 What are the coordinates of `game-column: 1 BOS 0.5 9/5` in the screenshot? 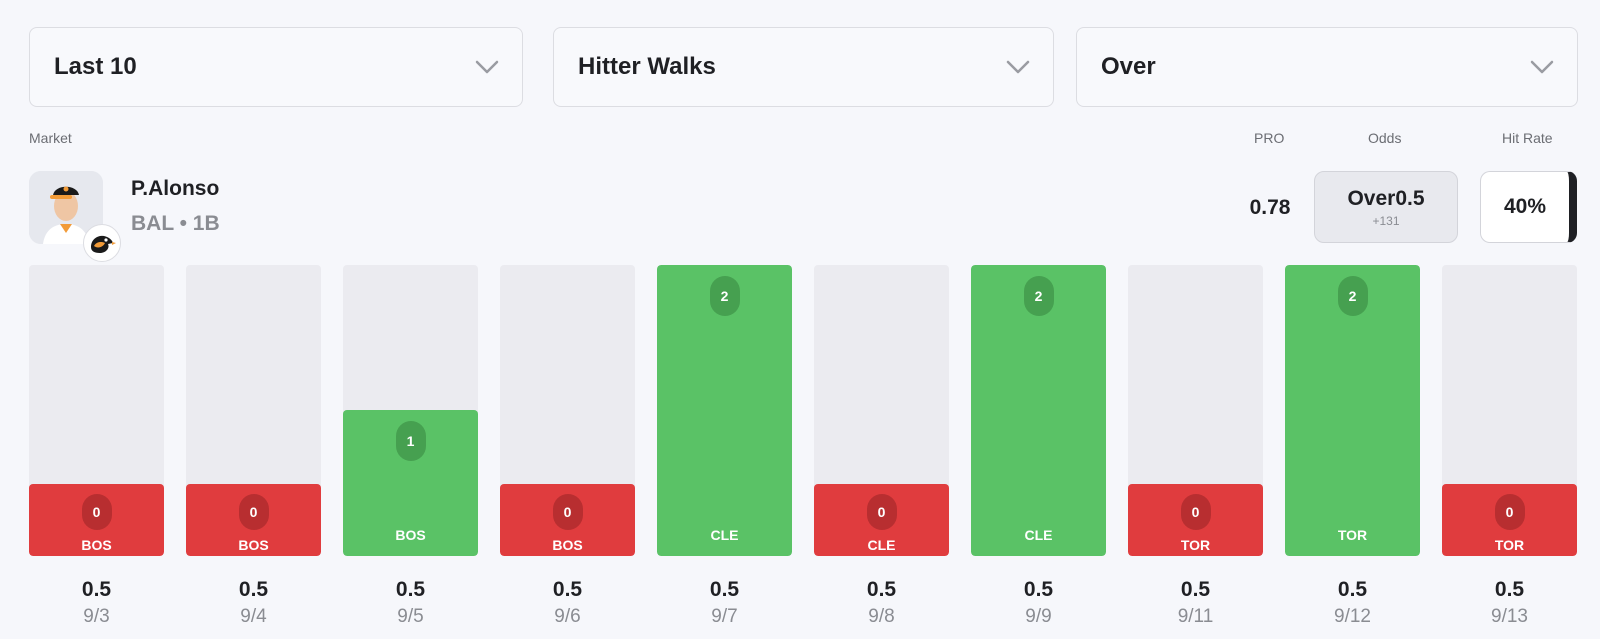 It's located at (410, 452).